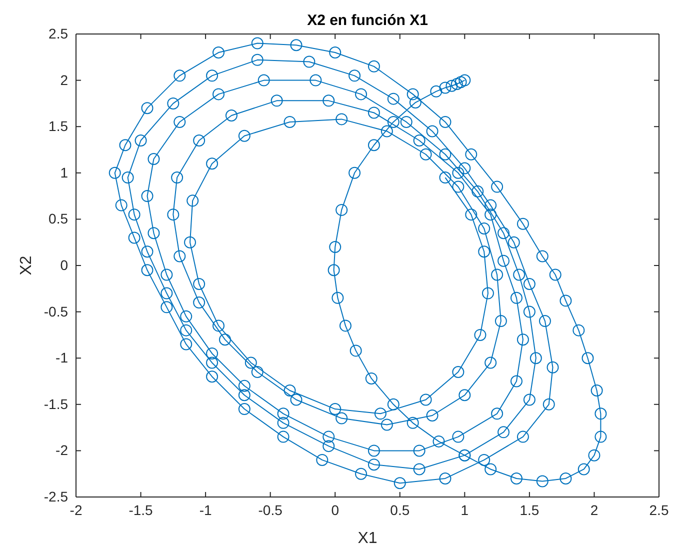 The height and width of the screenshot is (556, 678). What do you see at coordinates (400, 510) in the screenshot?
I see `x-tick-label: 0.5` at bounding box center [400, 510].